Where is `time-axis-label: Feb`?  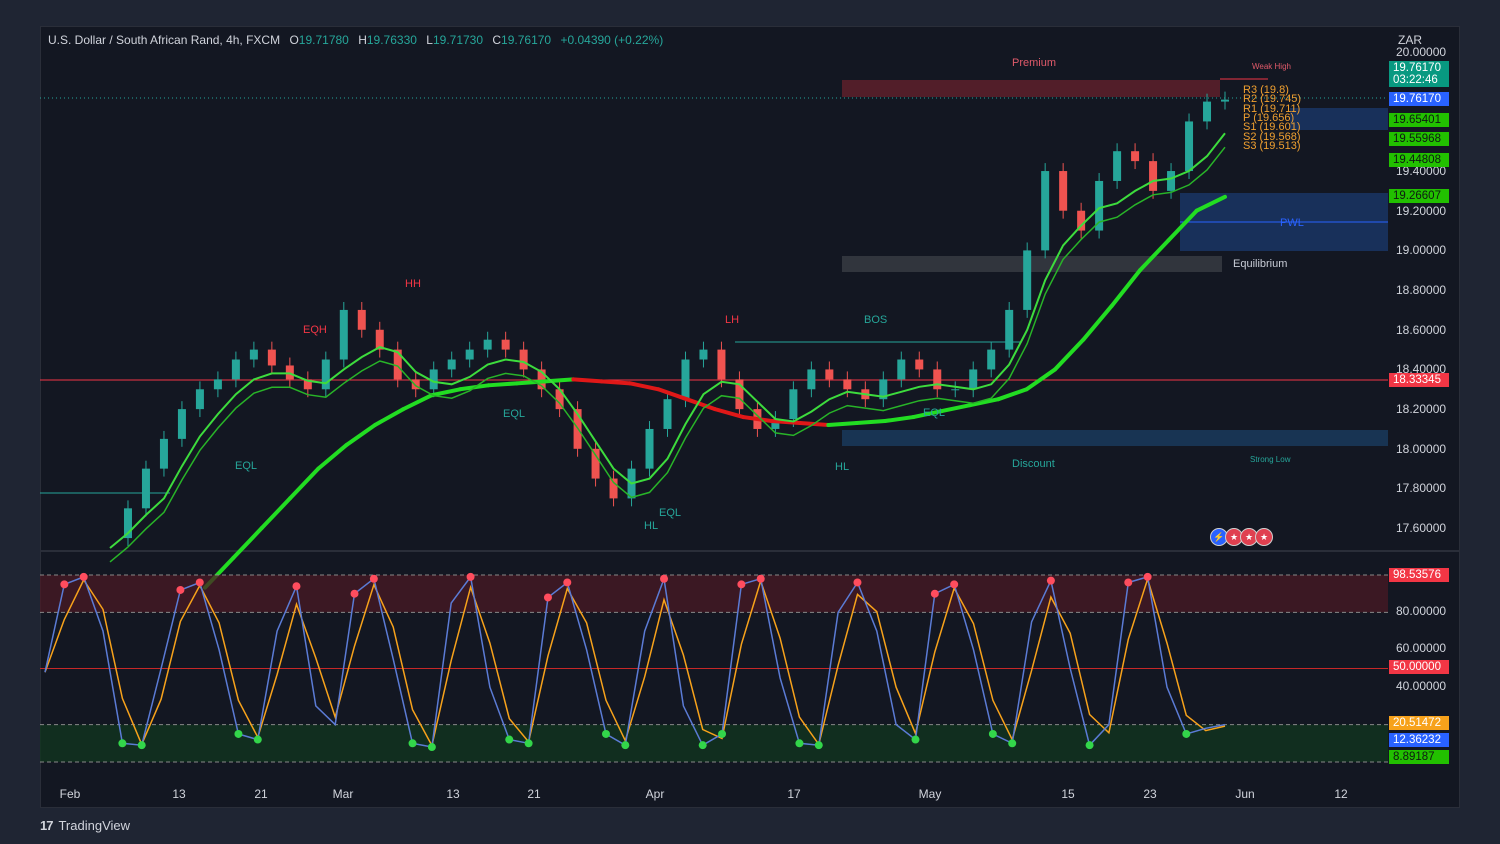 time-axis-label: Feb is located at coordinates (70, 794).